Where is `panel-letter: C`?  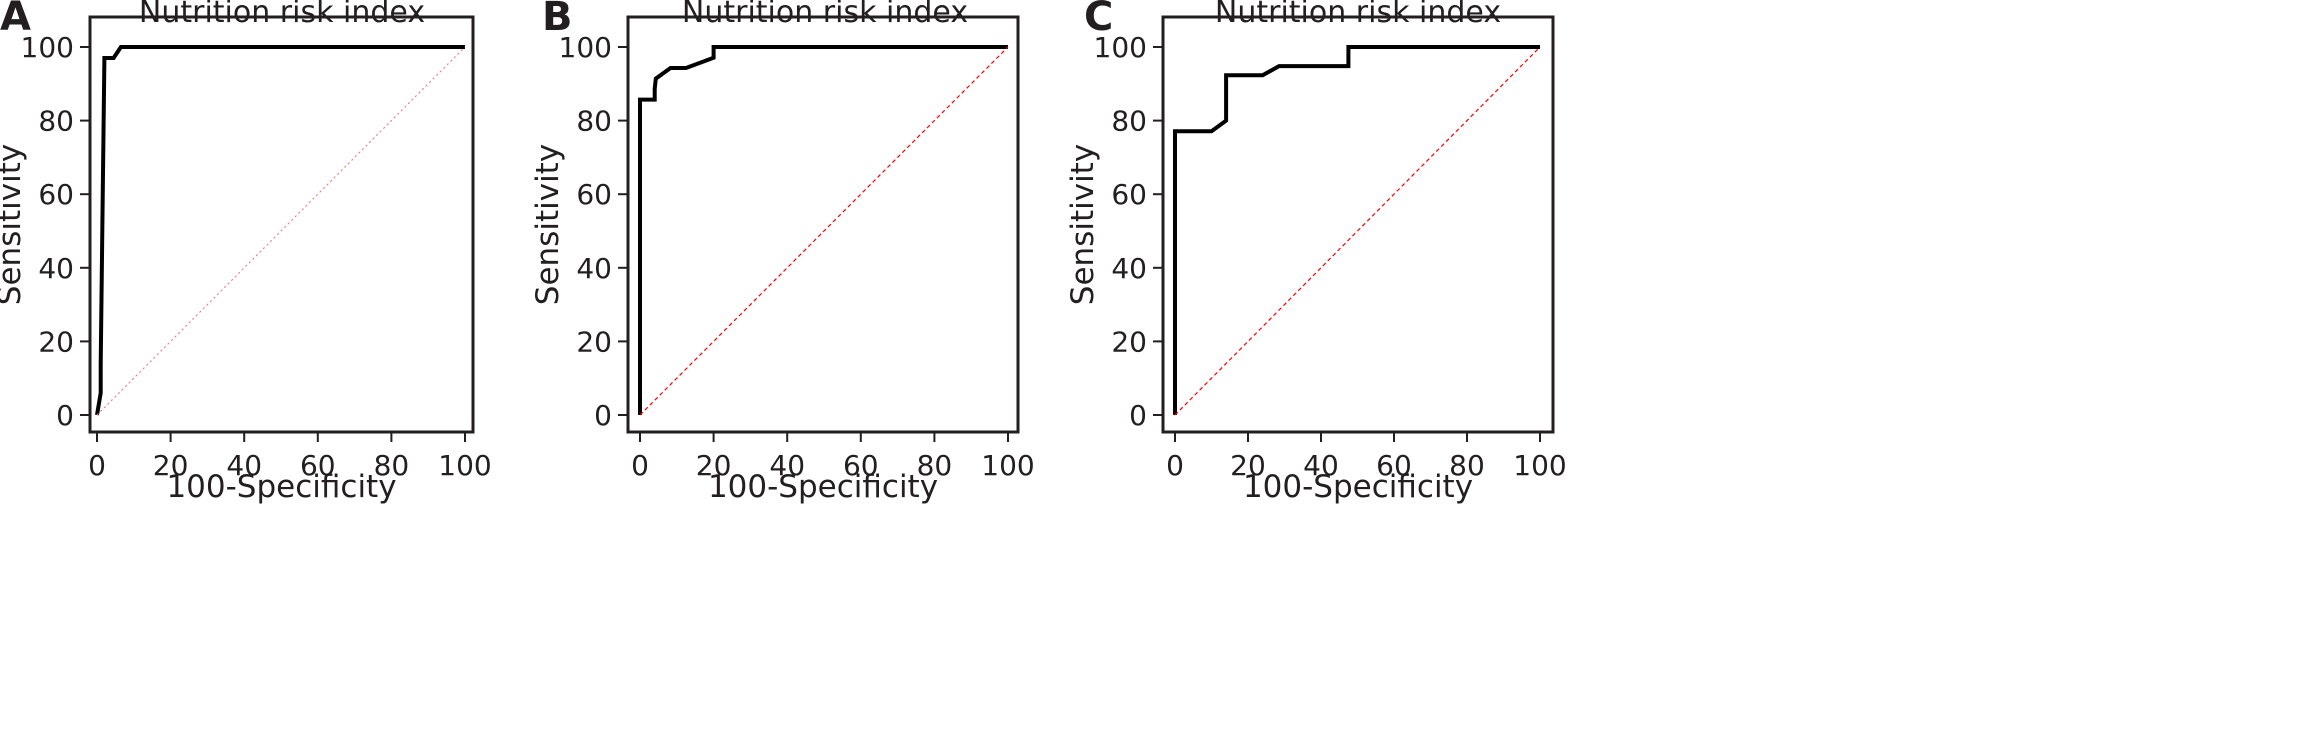
panel-letter: C is located at coordinates (1098, 20).